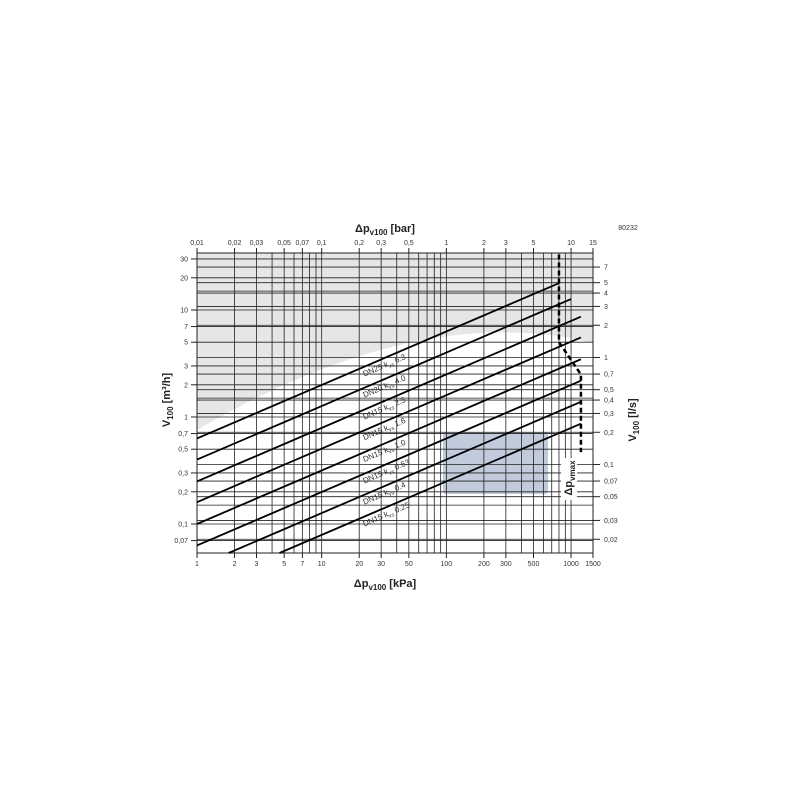  What do you see at coordinates (385, 585) in the screenshot?
I see `x-bottom-axis-title: Δpv100 [kPa]` at bounding box center [385, 585].